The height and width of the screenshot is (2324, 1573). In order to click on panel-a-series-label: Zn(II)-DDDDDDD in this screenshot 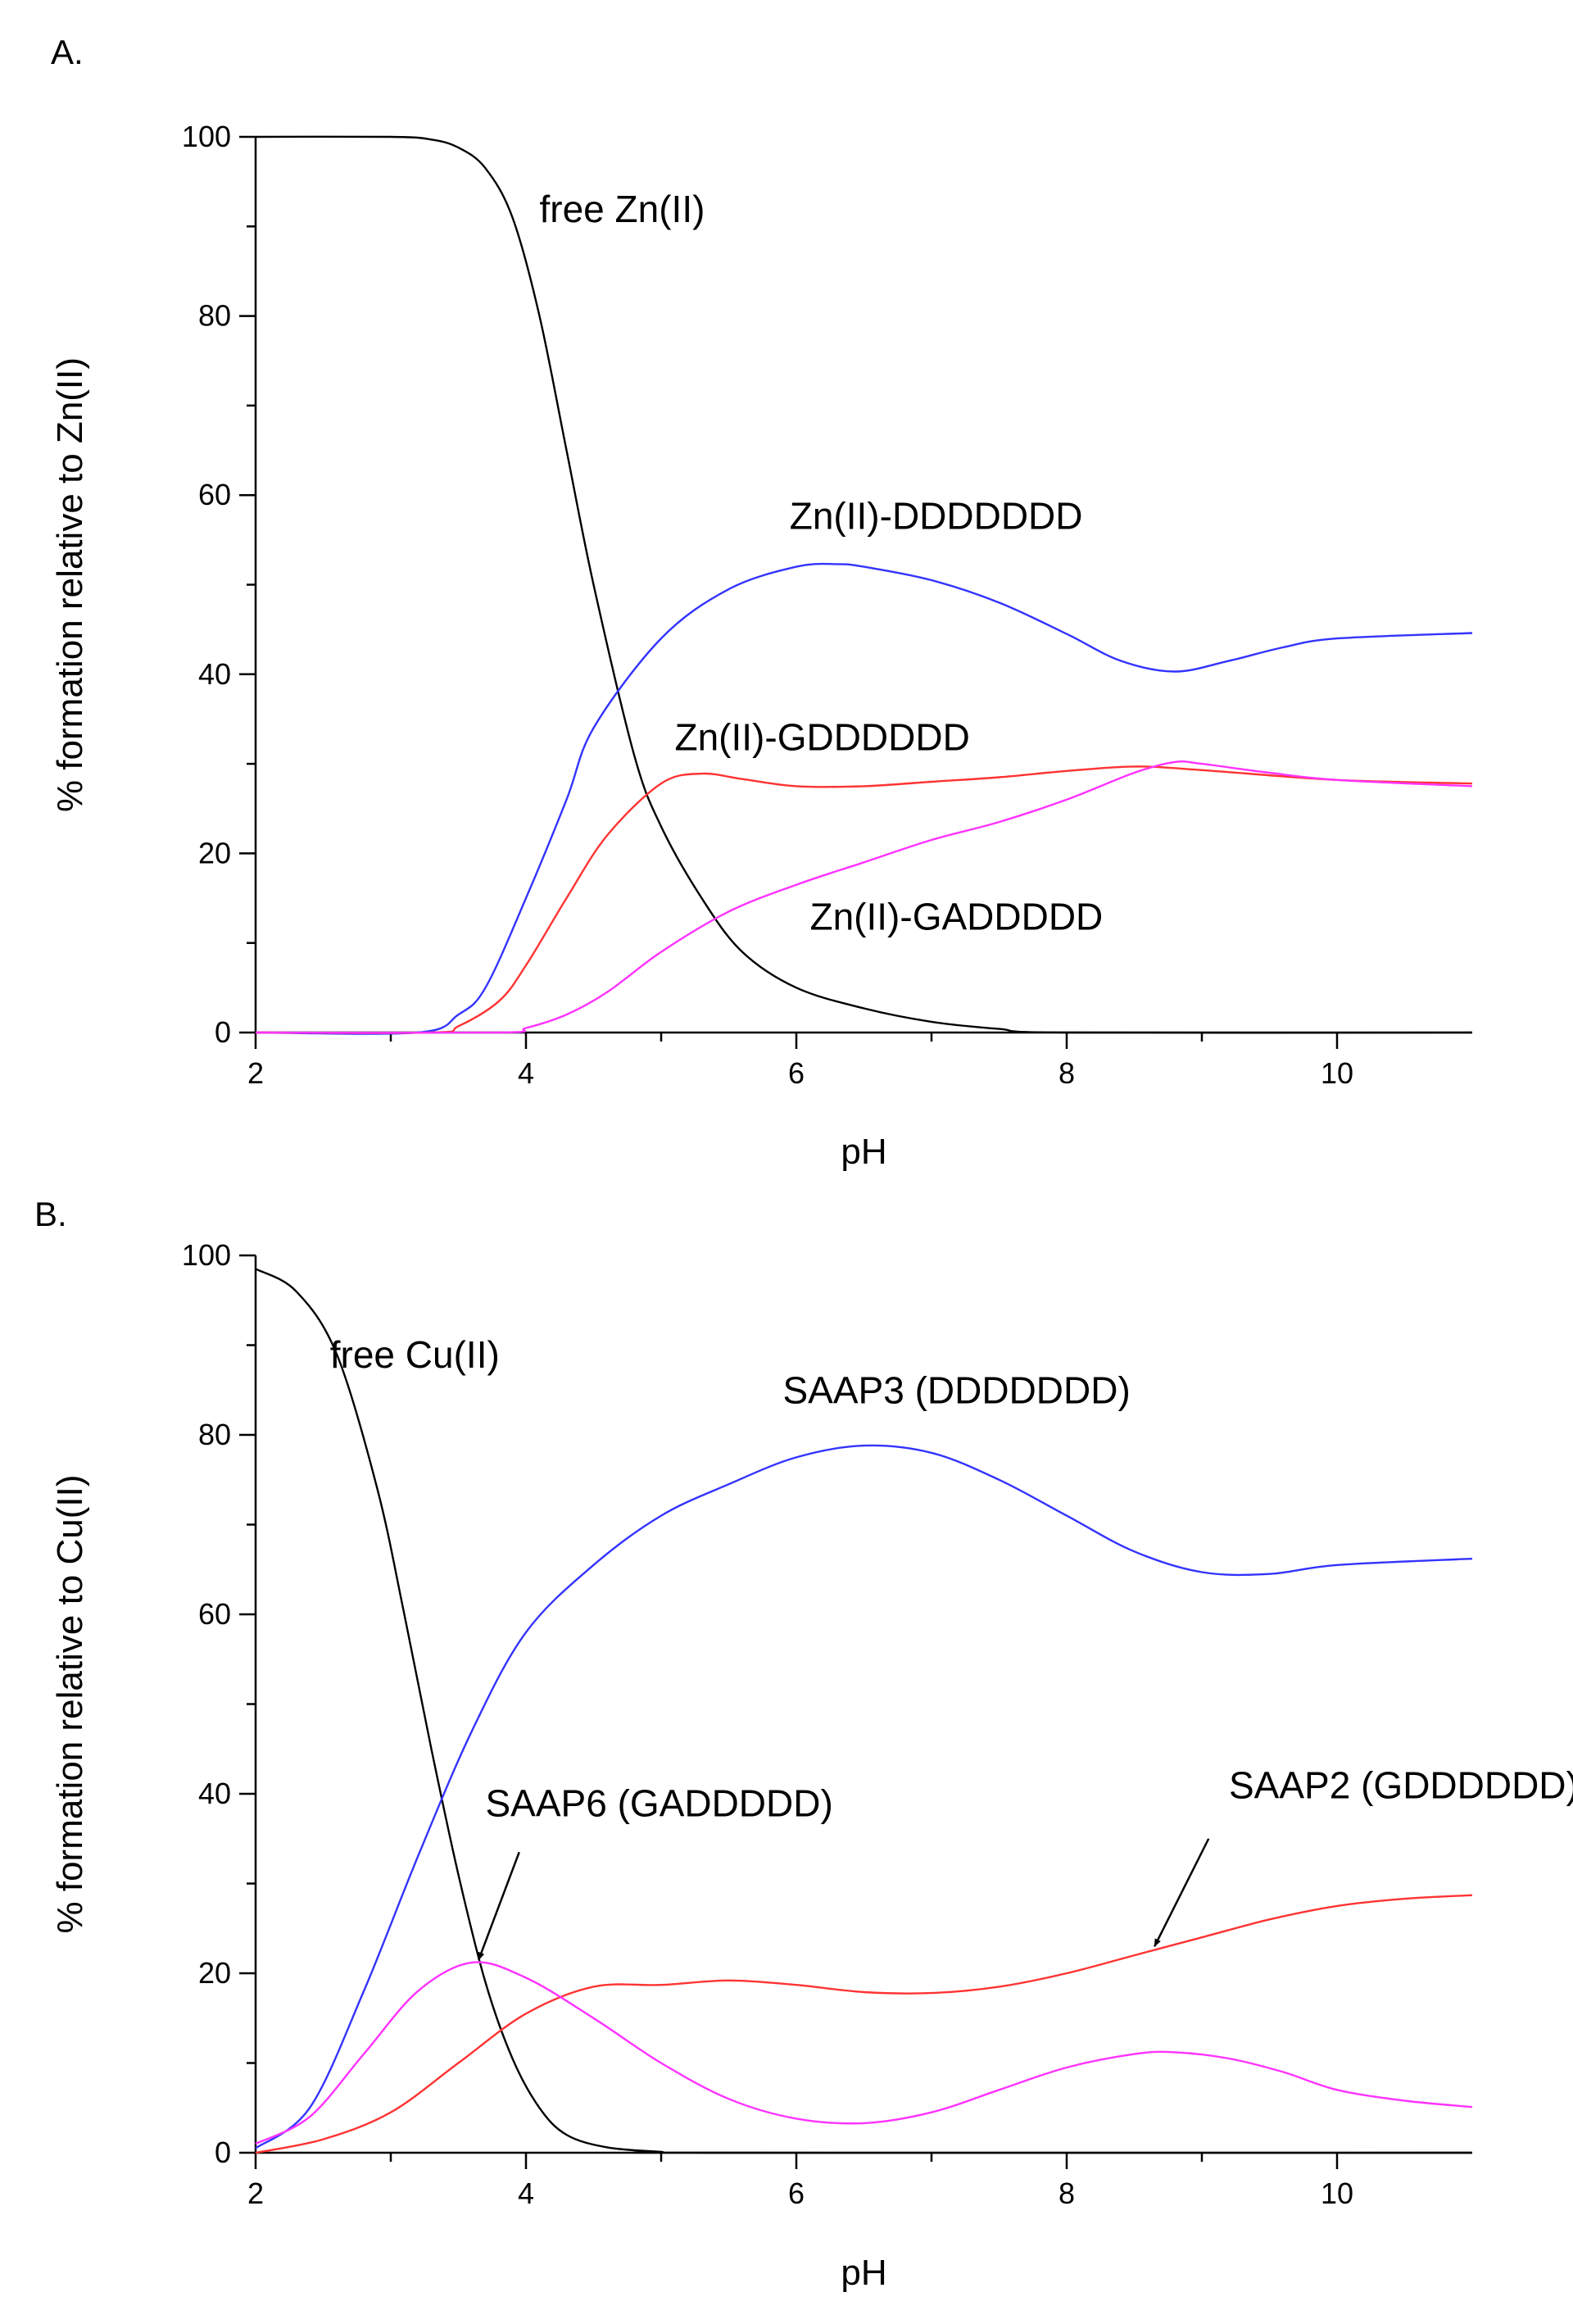, I will do `click(936, 516)`.